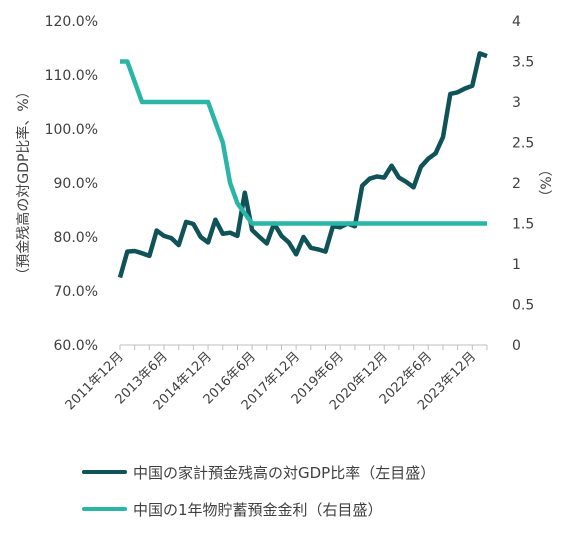 The height and width of the screenshot is (548, 570). I want to click on y-left-tick-label: 120.0%, so click(71, 22).